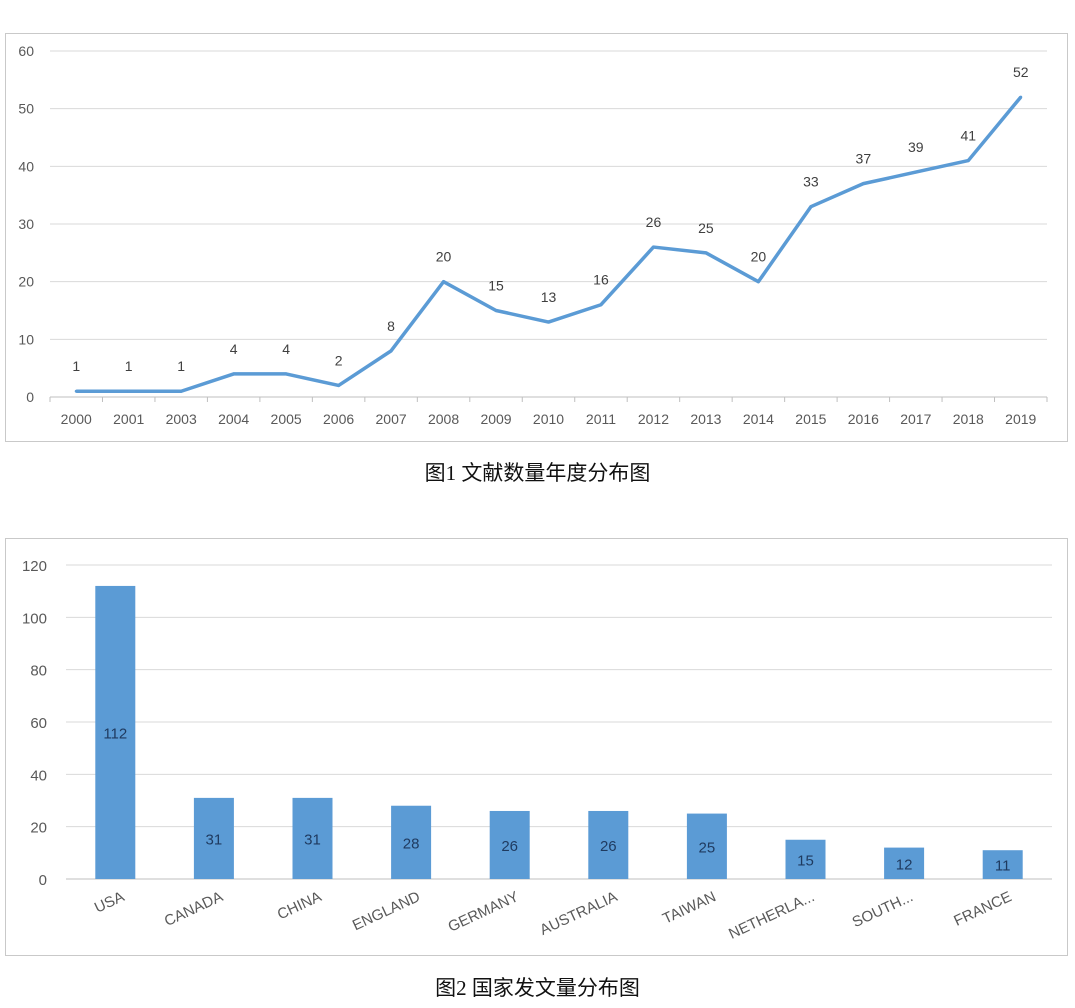  Describe the element at coordinates (706, 228) in the screenshot. I see `data-label: 25` at that location.